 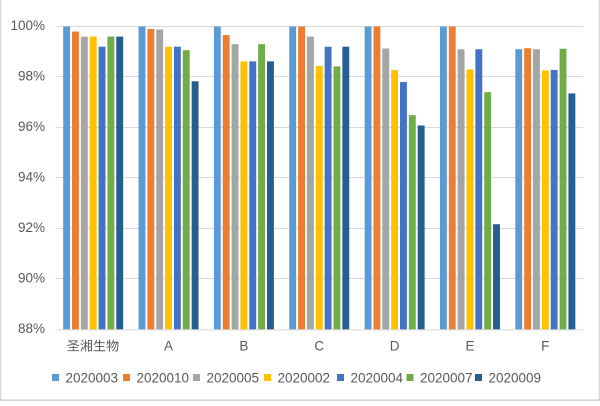 I want to click on svg-text: 2020010, so click(x=163, y=377).